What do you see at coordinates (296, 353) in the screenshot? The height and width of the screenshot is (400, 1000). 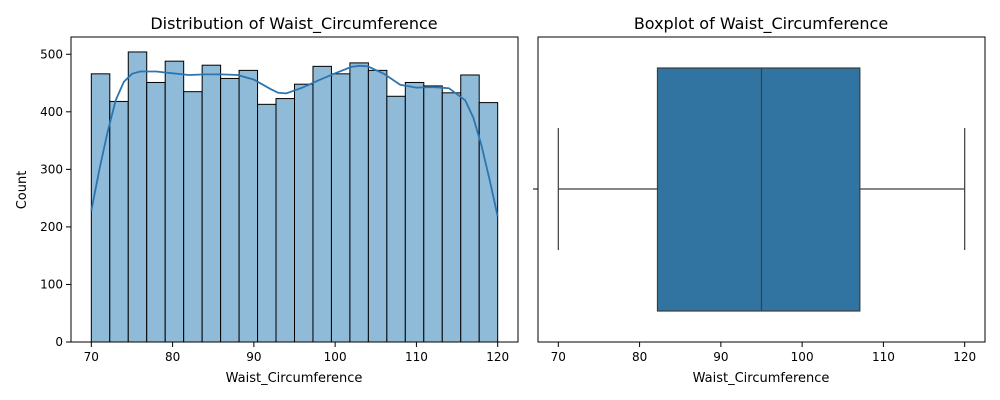 I see `histogram-x-ticks: 70 80 90 100 110 120` at bounding box center [296, 353].